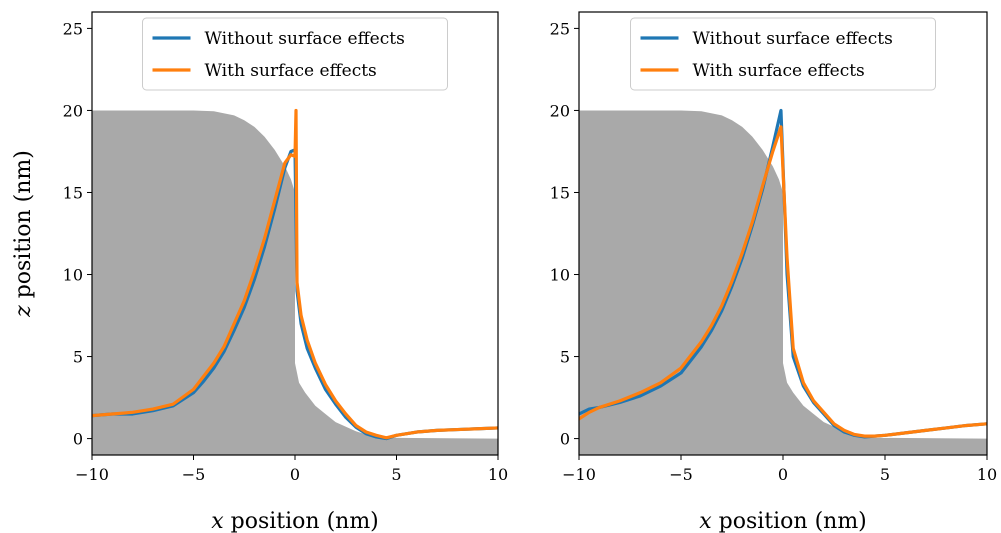 The width and height of the screenshot is (1001, 533). What do you see at coordinates (23, 311) in the screenshot?
I see `y-axis-label-var: z` at bounding box center [23, 311].